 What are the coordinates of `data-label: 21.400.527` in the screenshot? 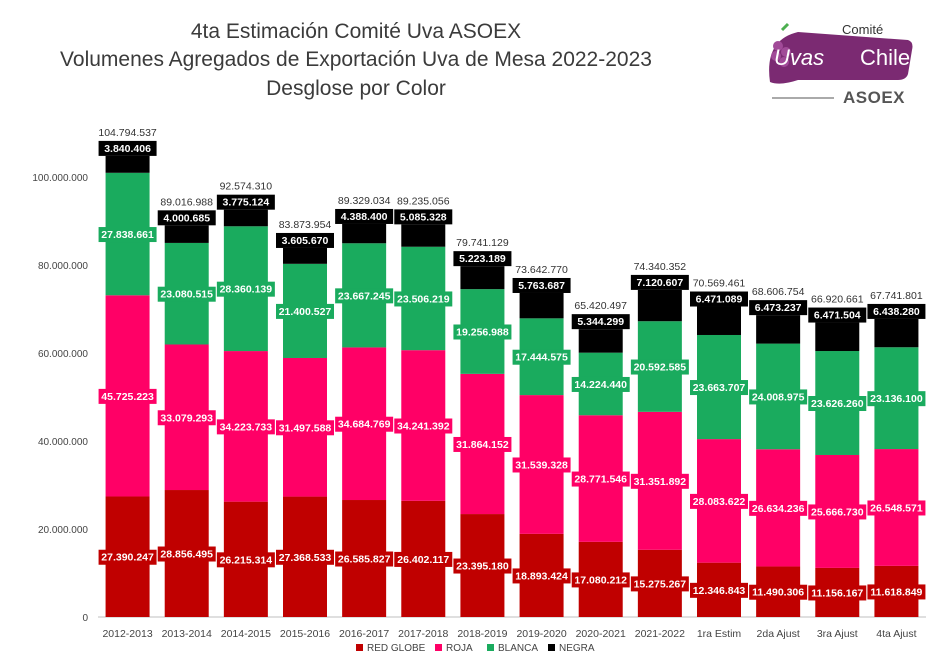 It's located at (305, 312).